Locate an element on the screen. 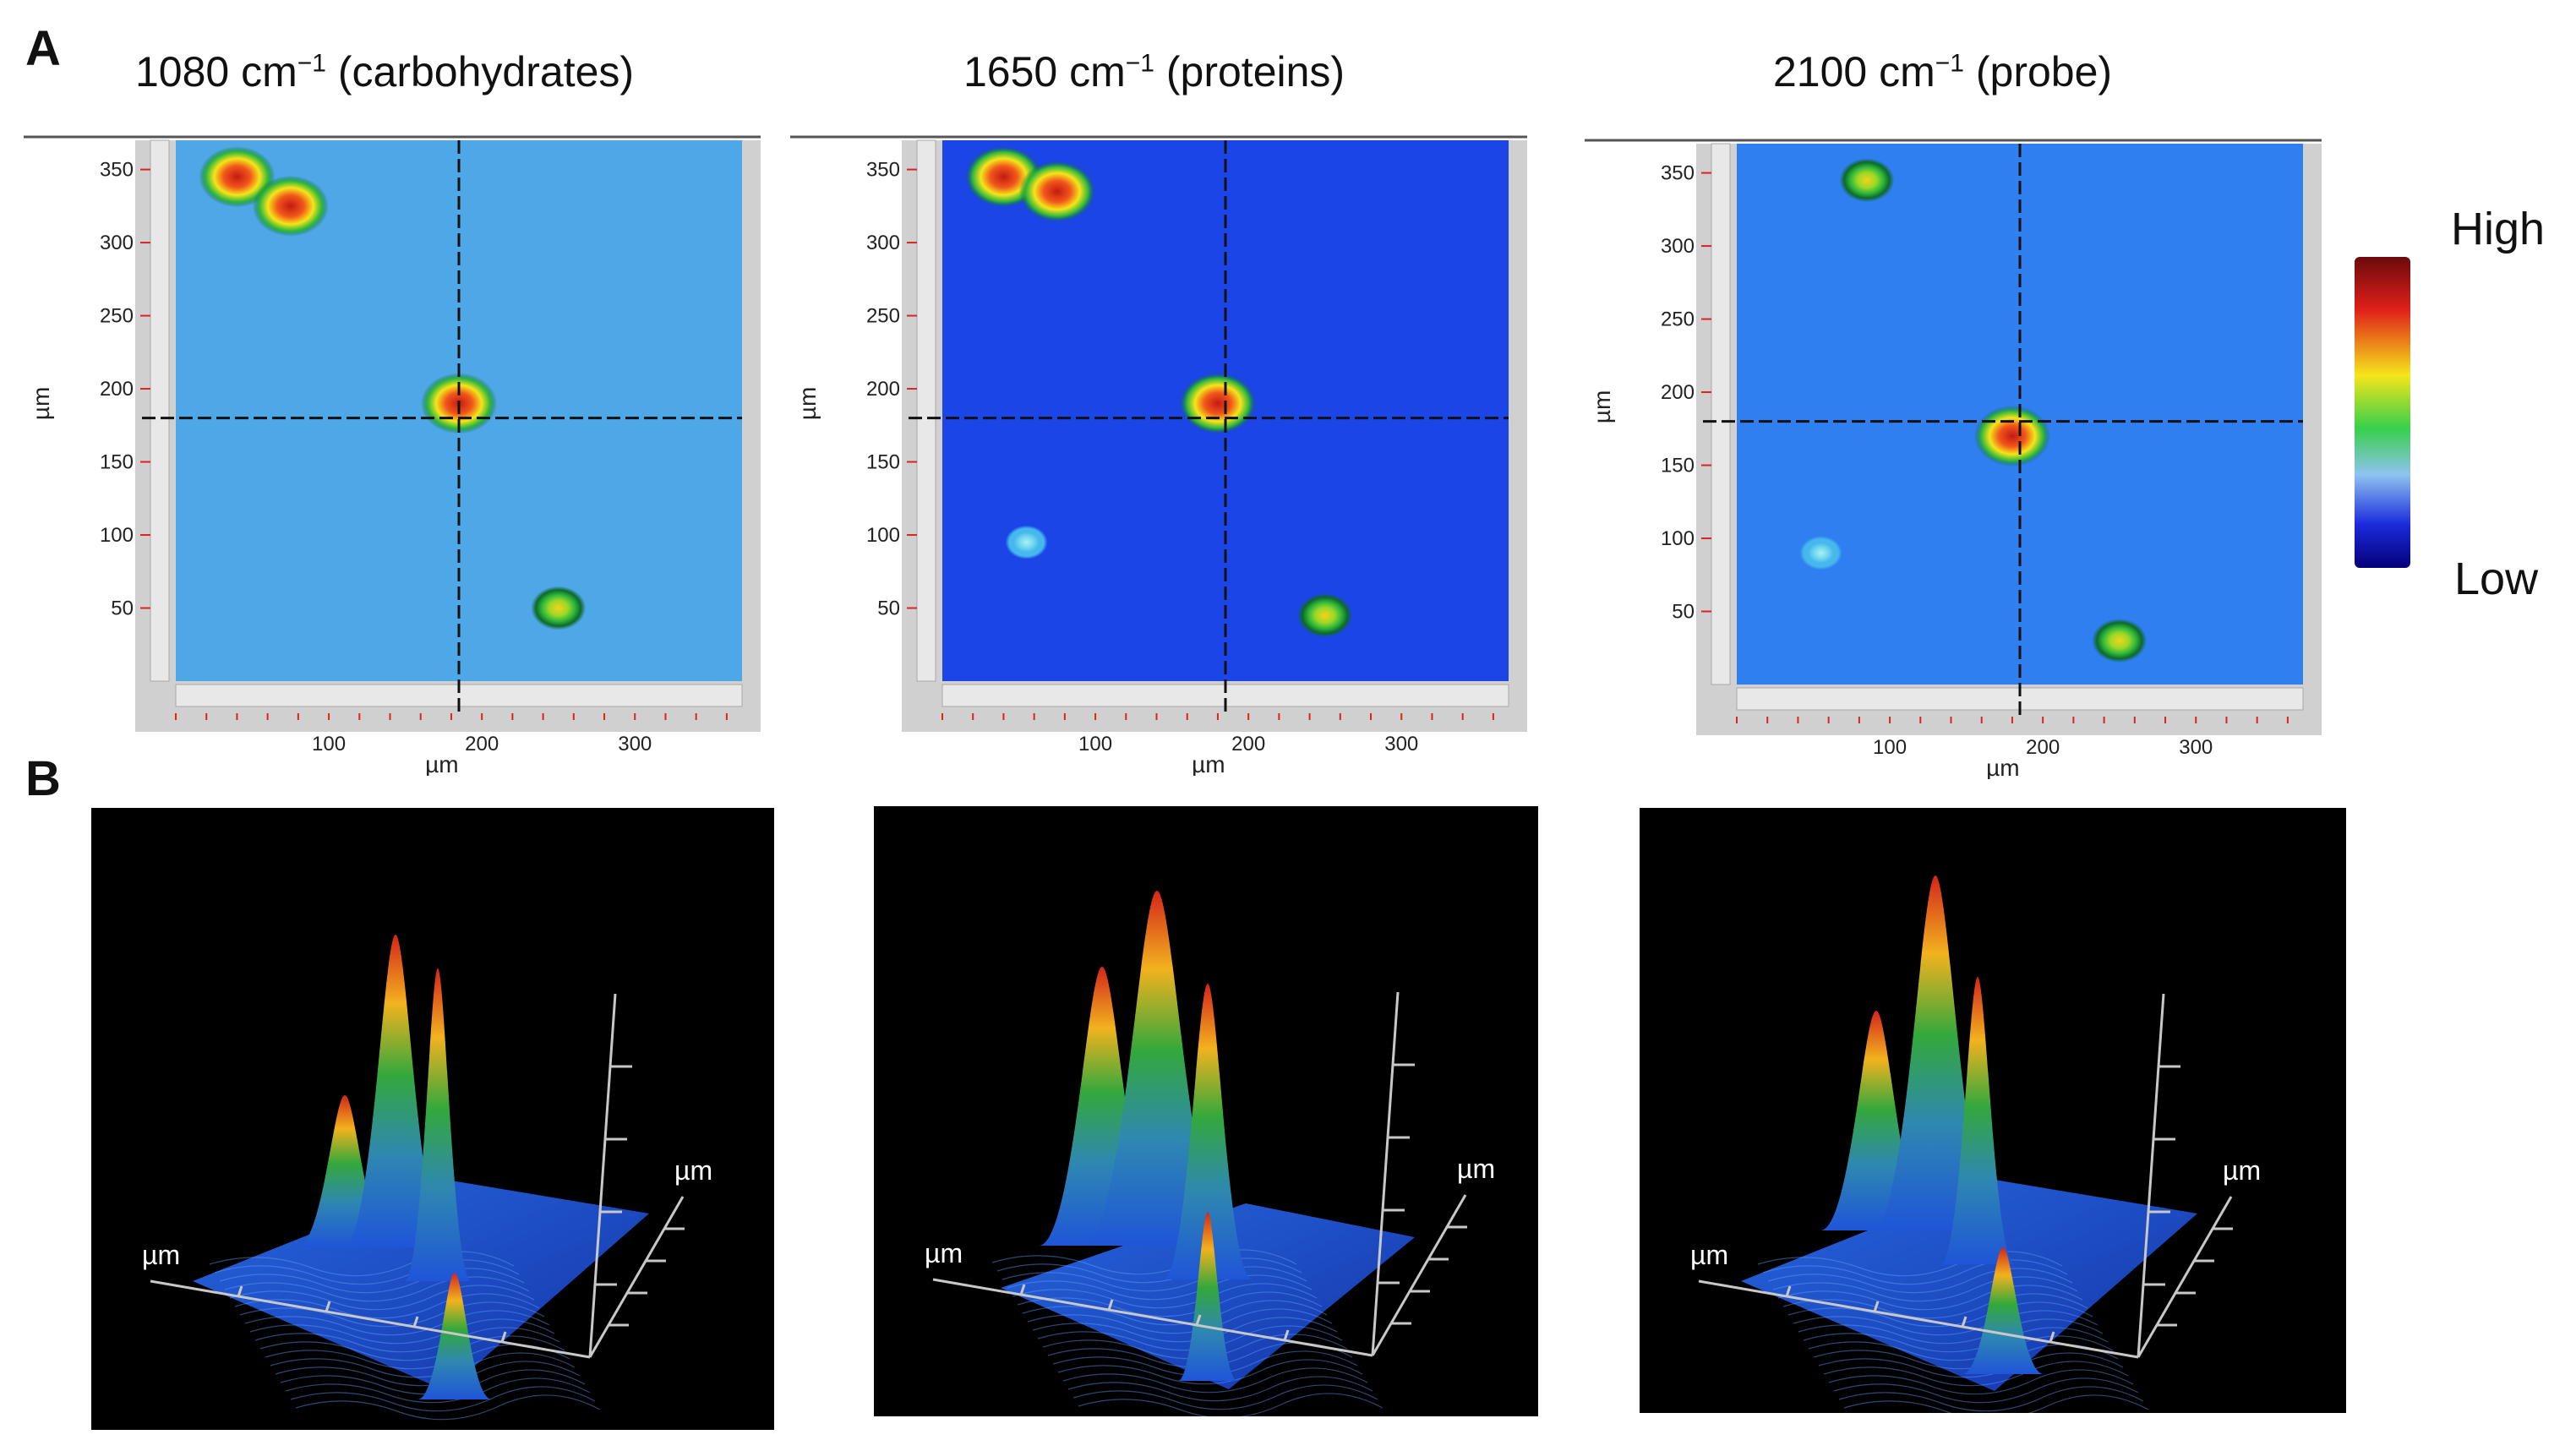 The width and height of the screenshot is (2576, 1451). heatmap-probe-plot: 350 300 250 200 150 100 50 100 200 300 µm µm is located at coordinates (1953, 459).